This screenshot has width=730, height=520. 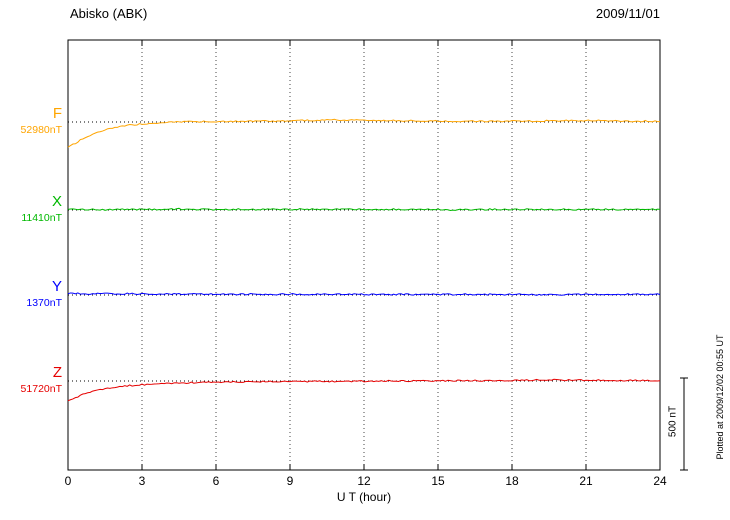 I want to click on x-tick-label: 24, so click(x=660, y=481).